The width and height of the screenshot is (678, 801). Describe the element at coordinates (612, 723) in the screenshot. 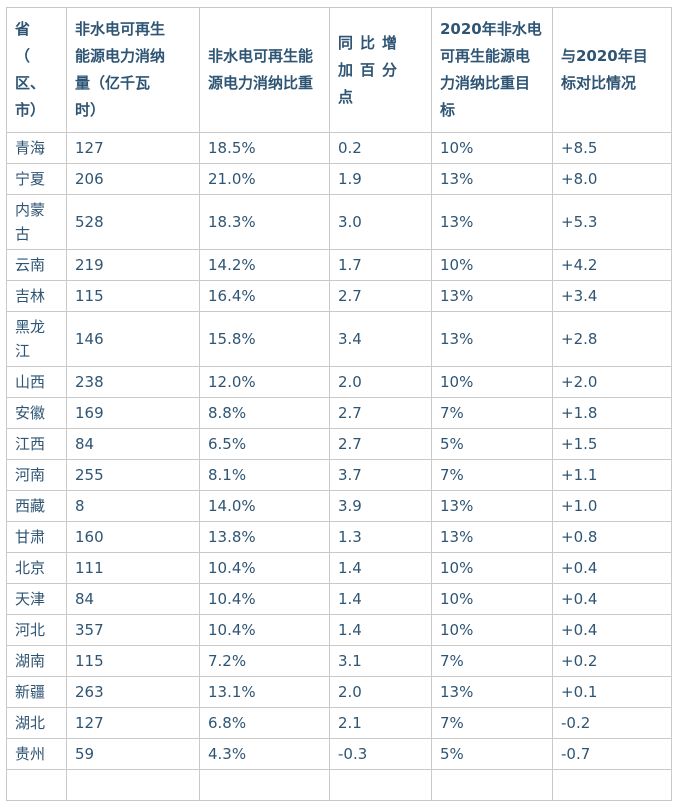

I see `table-cell: -0.2` at that location.